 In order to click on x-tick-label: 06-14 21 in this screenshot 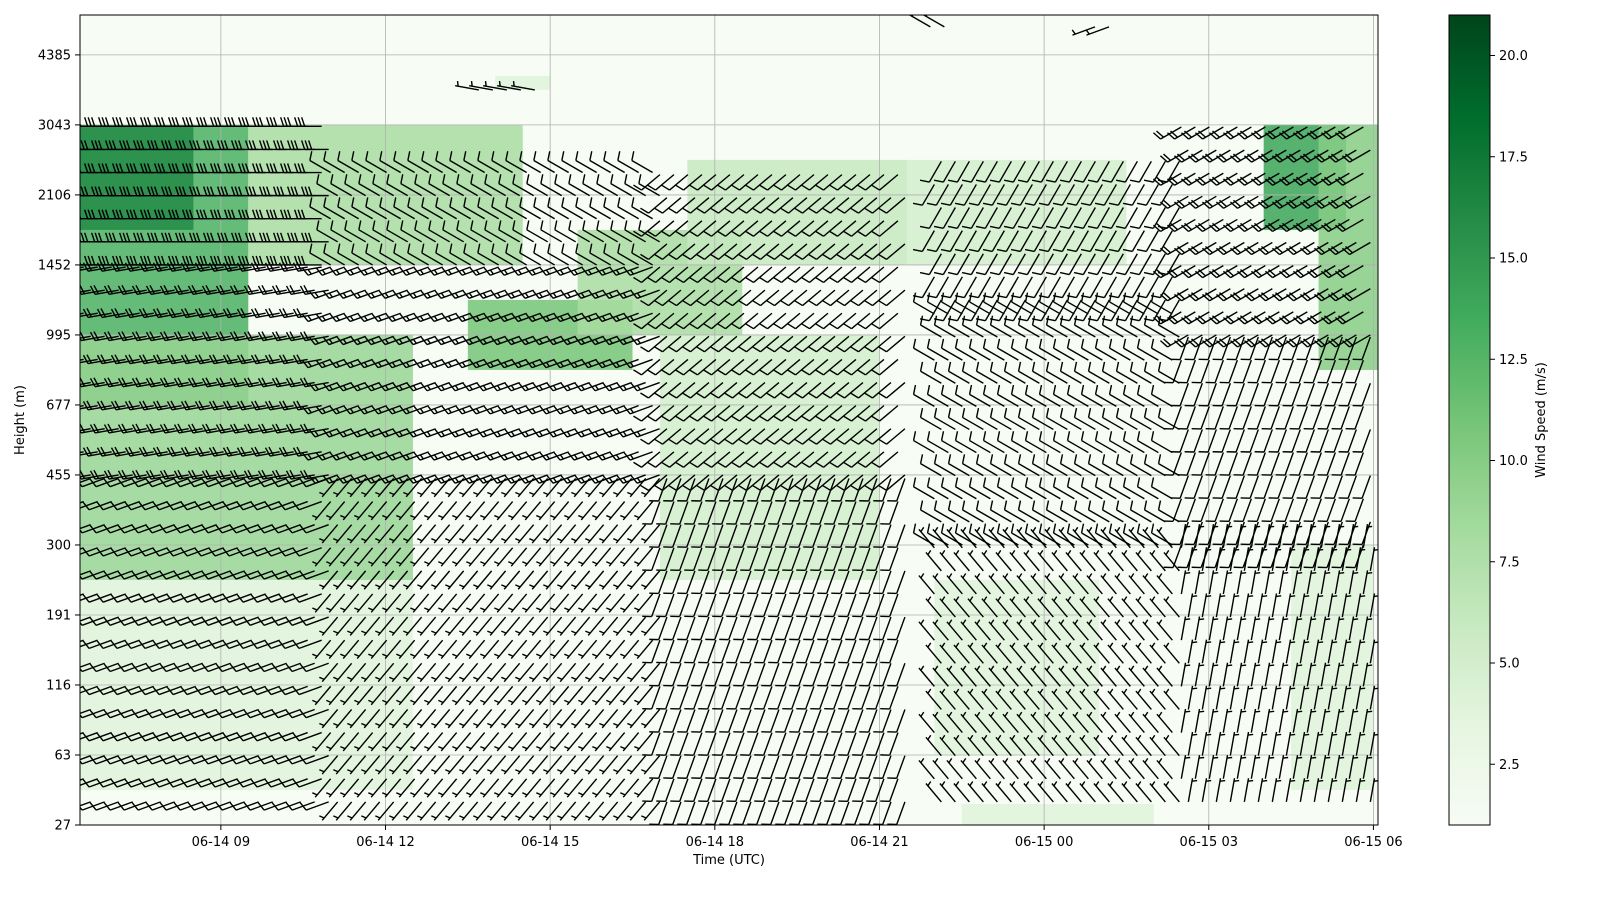, I will do `click(879, 842)`.